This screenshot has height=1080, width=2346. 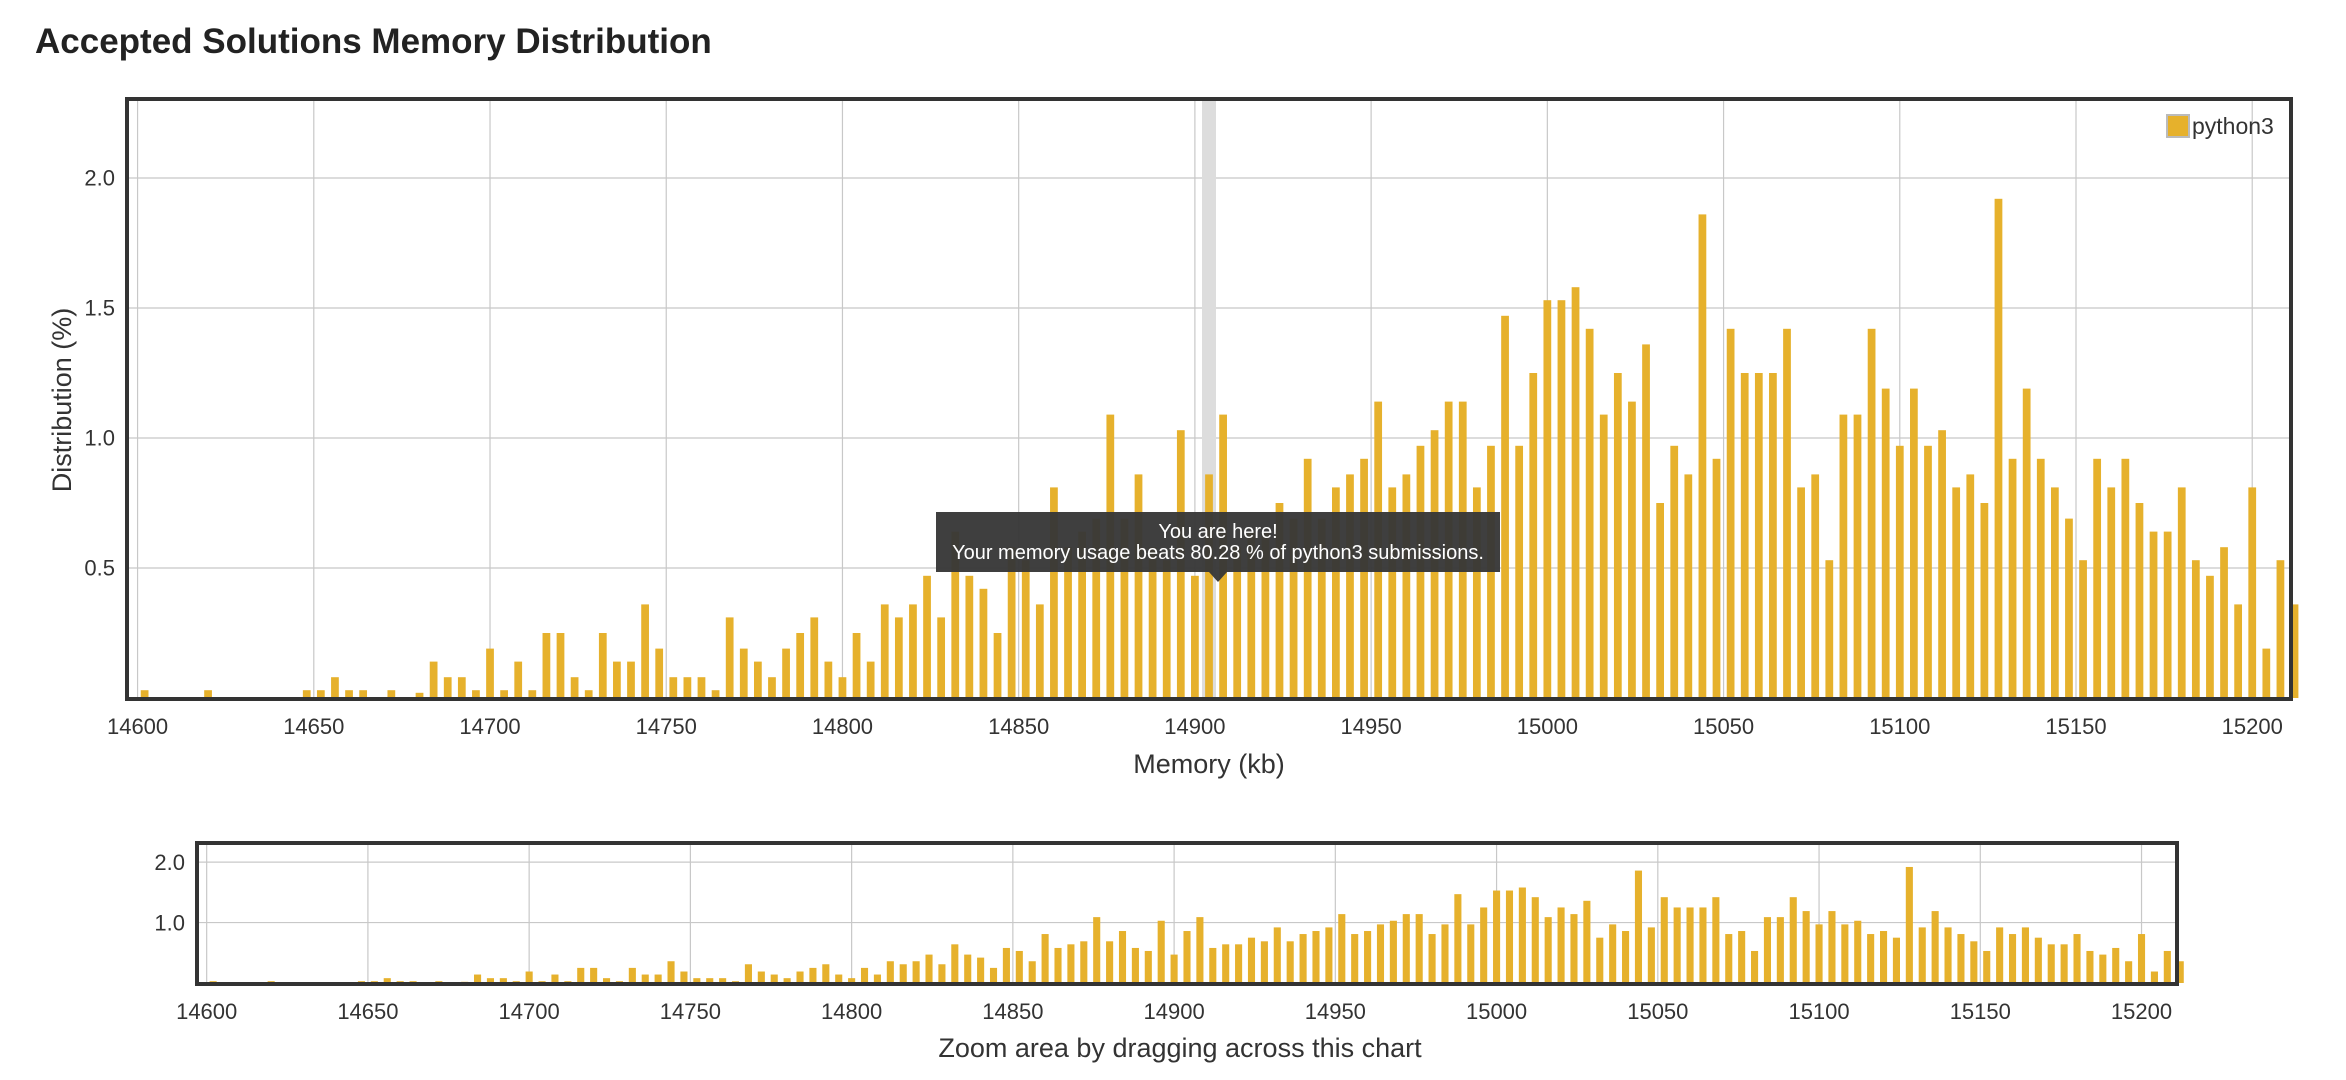 I want to click on x-tick-15050: 15050, so click(x=1657, y=1011).